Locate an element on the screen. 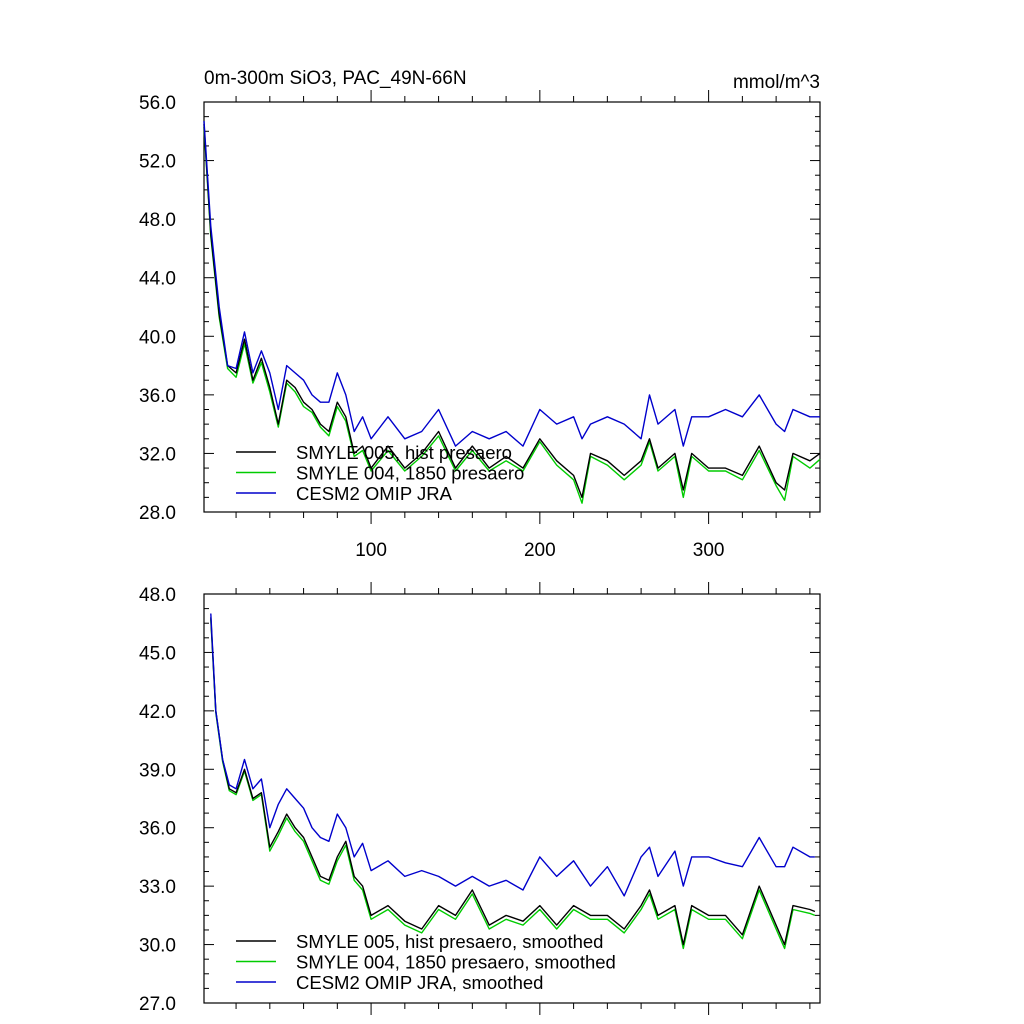  y-tick-label: 56.0 is located at coordinates (157, 103).